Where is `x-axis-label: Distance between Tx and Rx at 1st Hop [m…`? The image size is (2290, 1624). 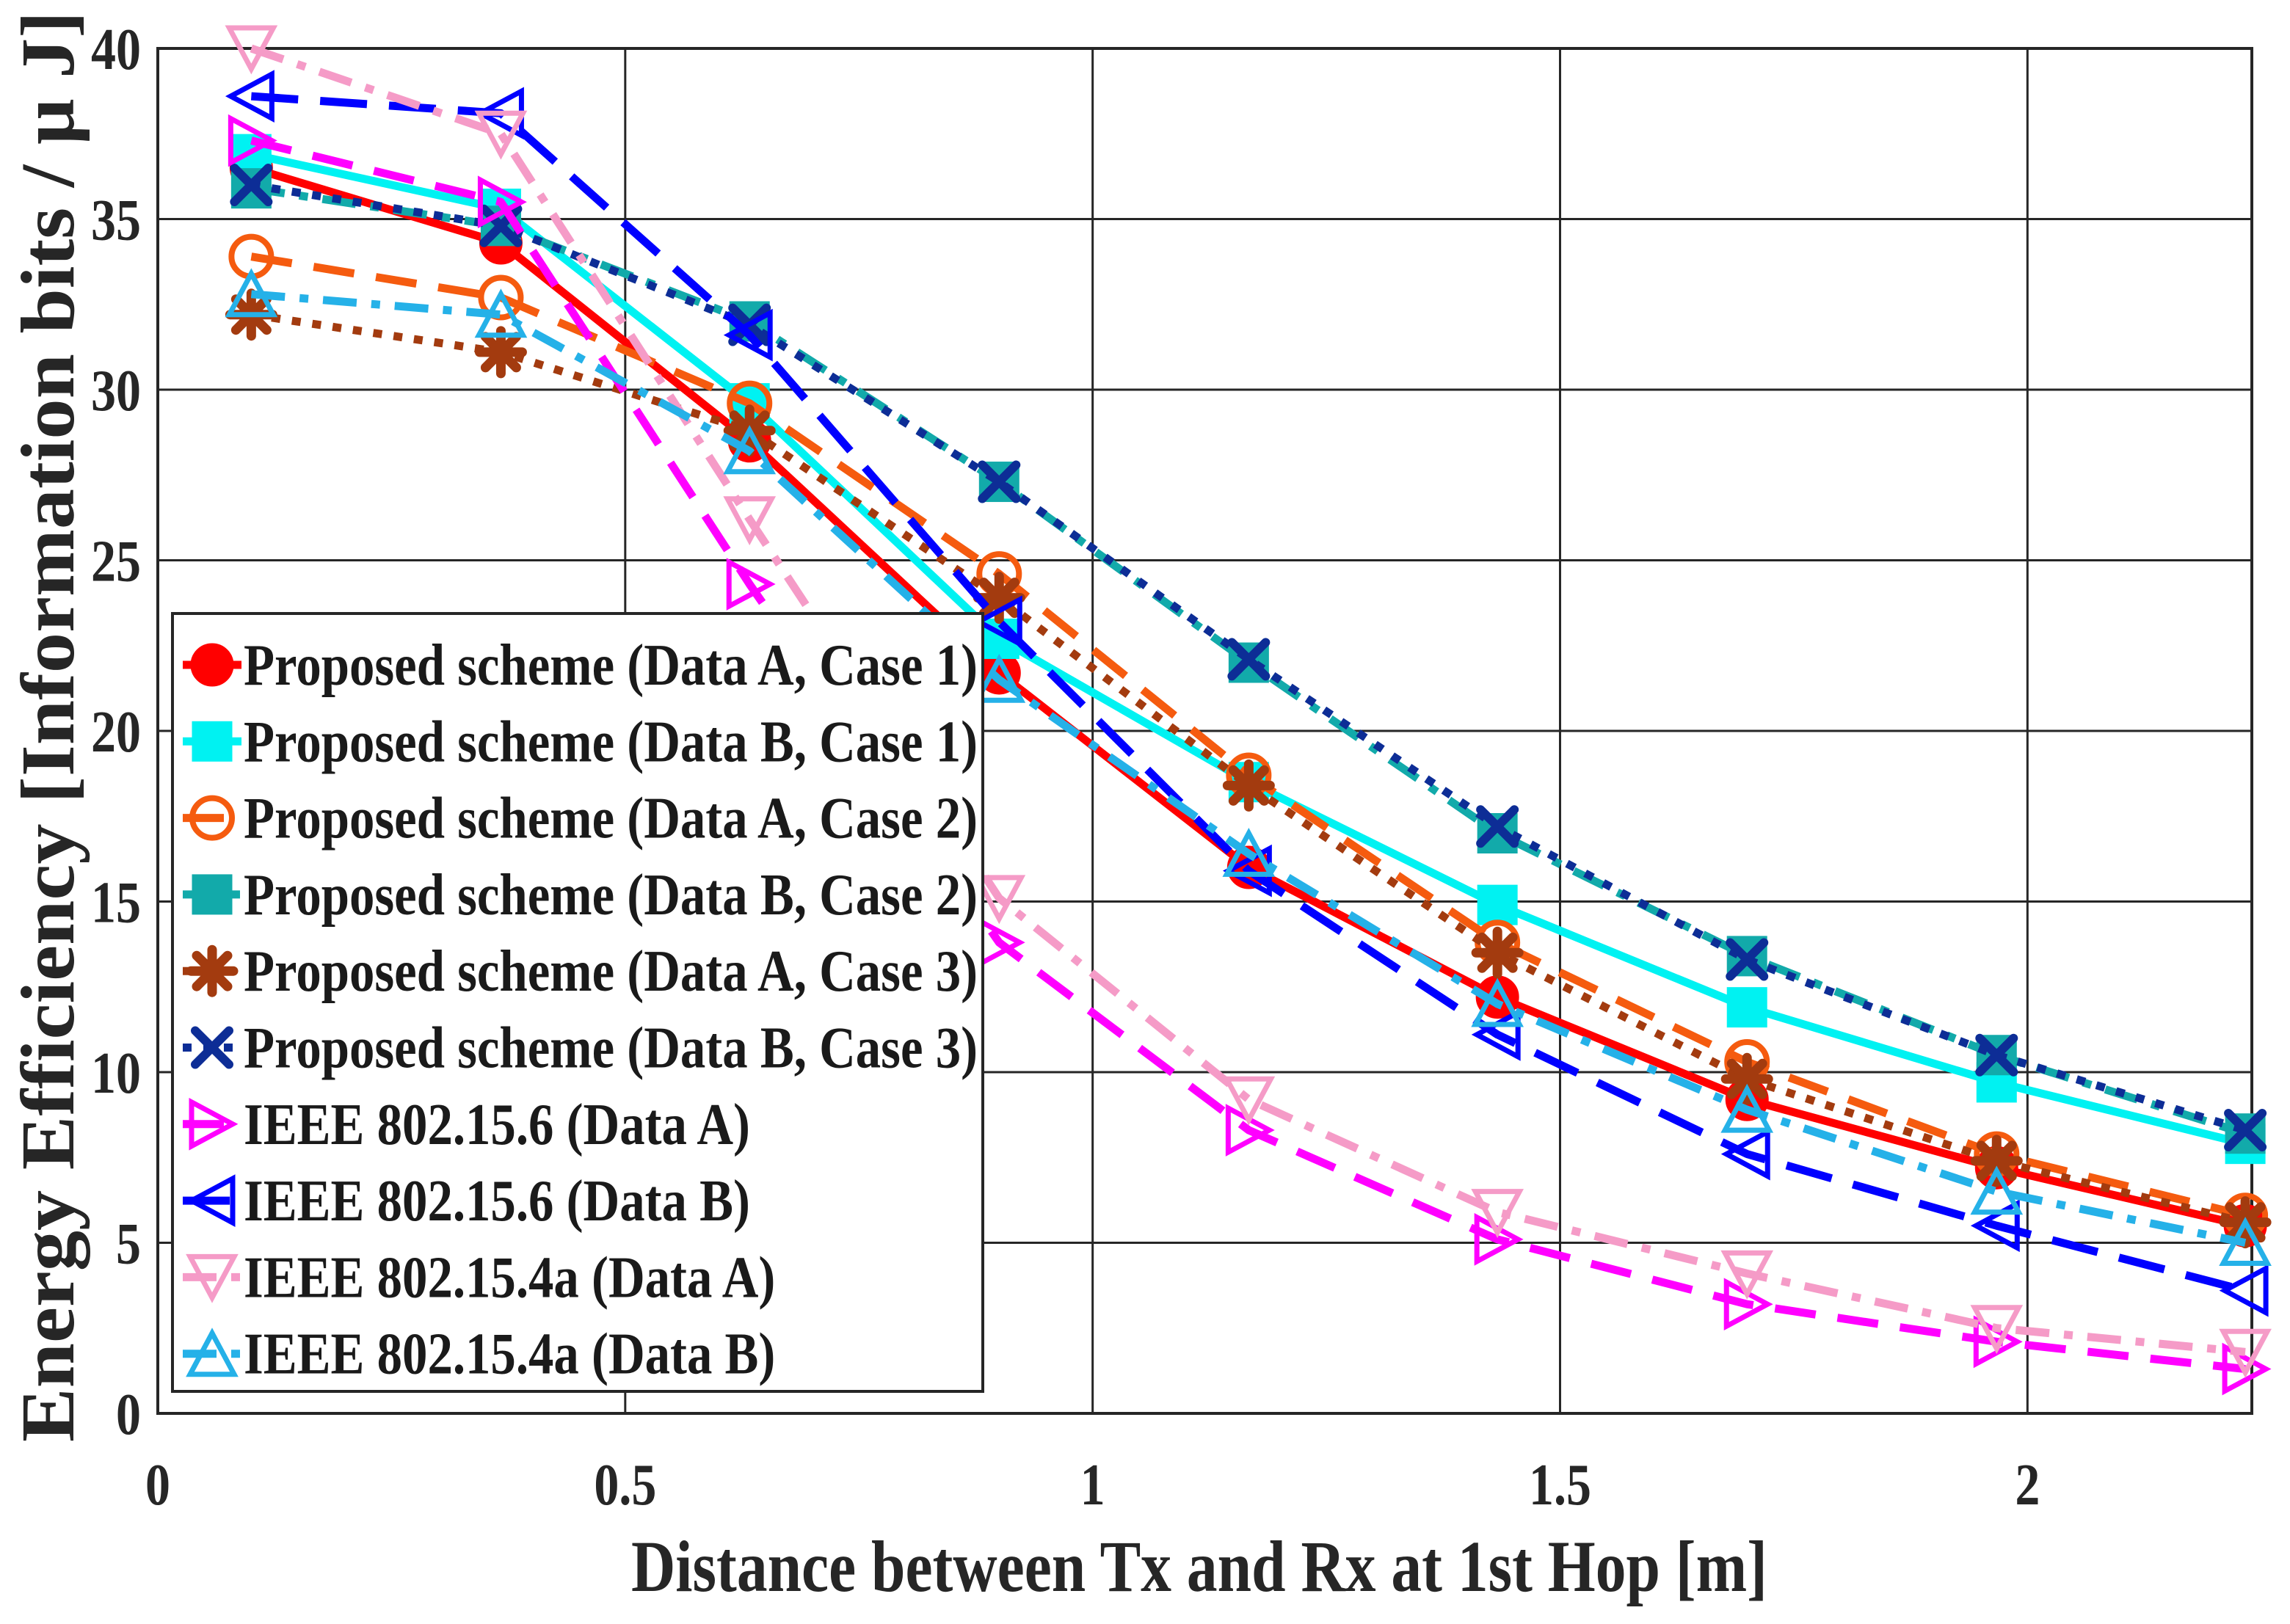 x-axis-label: Distance between Tx and Rx at 1st Hop [m… is located at coordinates (1199, 1566).